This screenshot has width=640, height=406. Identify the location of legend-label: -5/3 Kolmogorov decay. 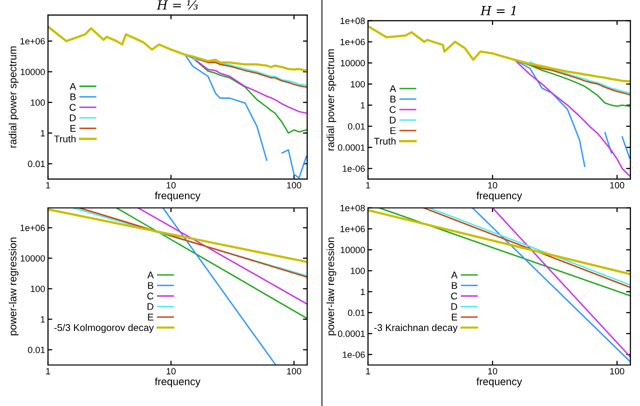
(104, 328).